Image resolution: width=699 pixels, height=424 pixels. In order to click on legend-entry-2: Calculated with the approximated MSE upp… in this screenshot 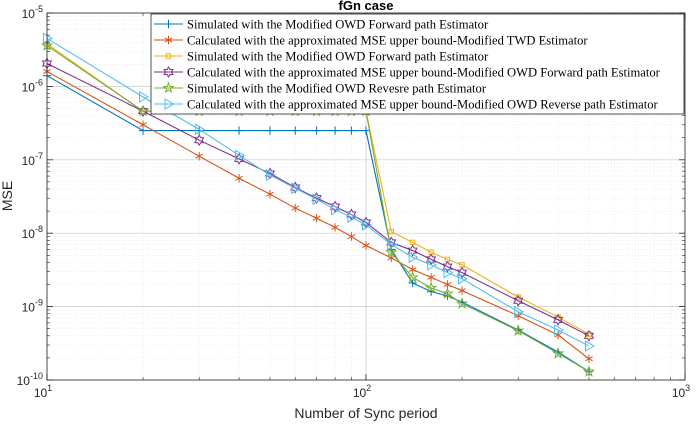, I will do `click(371, 41)`.